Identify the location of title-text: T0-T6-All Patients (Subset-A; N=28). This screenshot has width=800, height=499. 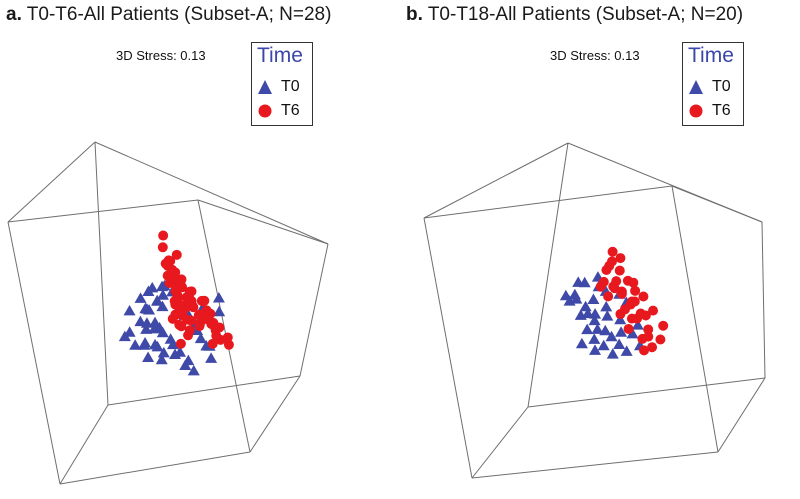
(179, 14).